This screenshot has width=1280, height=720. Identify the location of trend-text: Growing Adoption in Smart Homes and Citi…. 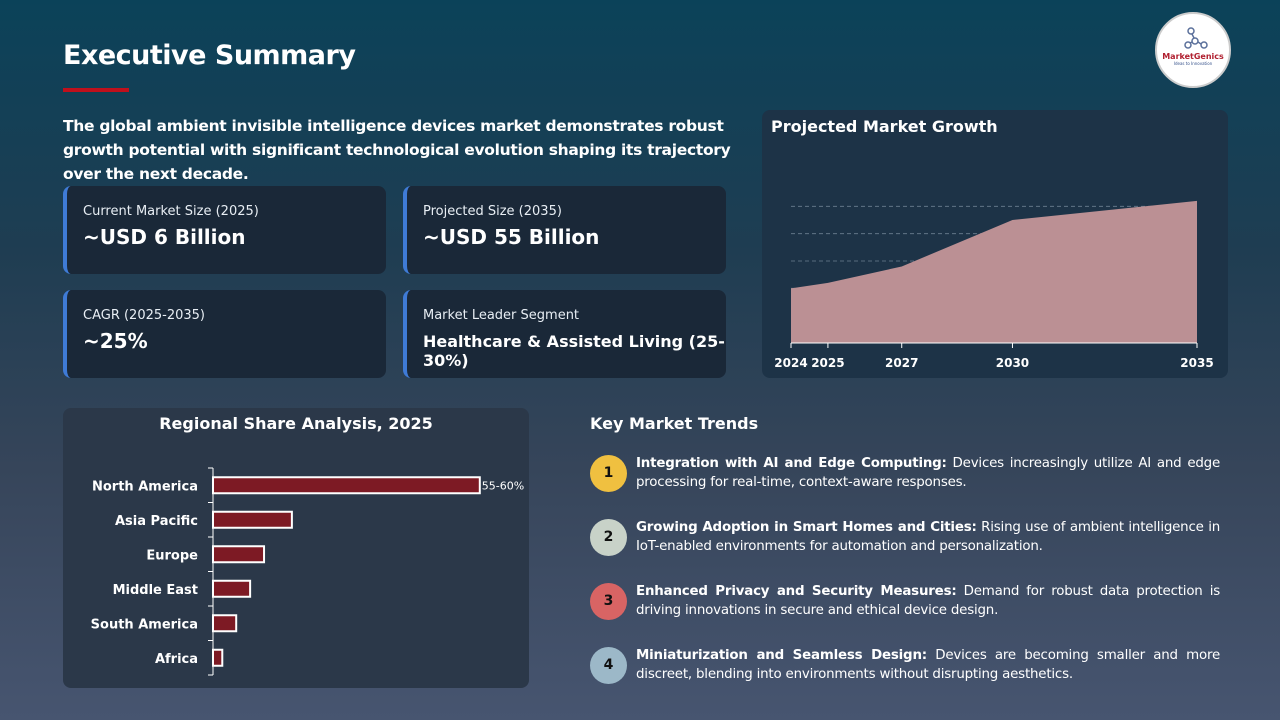
(928, 537).